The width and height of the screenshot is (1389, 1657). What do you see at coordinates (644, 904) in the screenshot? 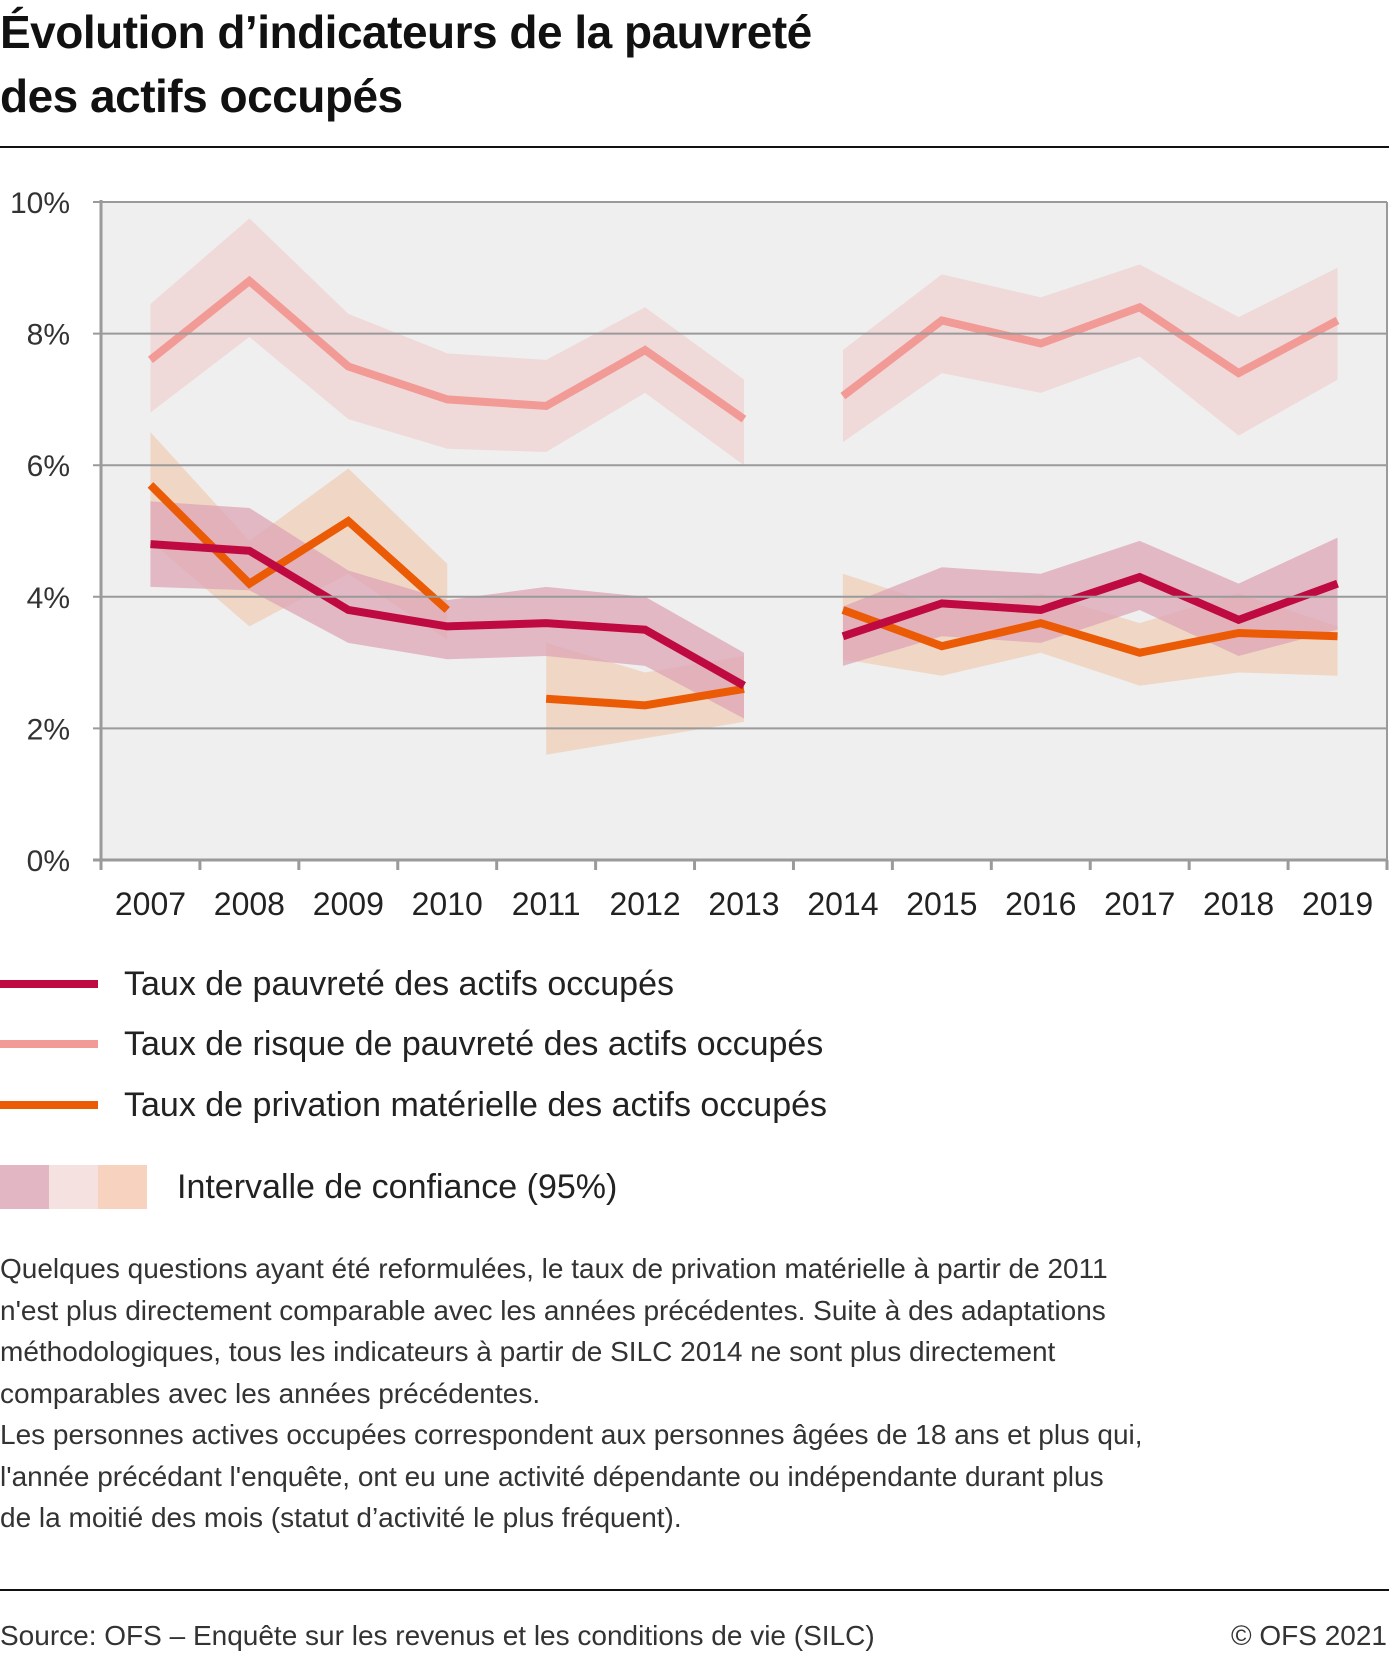
I see `x-tick-label: 2012` at bounding box center [644, 904].